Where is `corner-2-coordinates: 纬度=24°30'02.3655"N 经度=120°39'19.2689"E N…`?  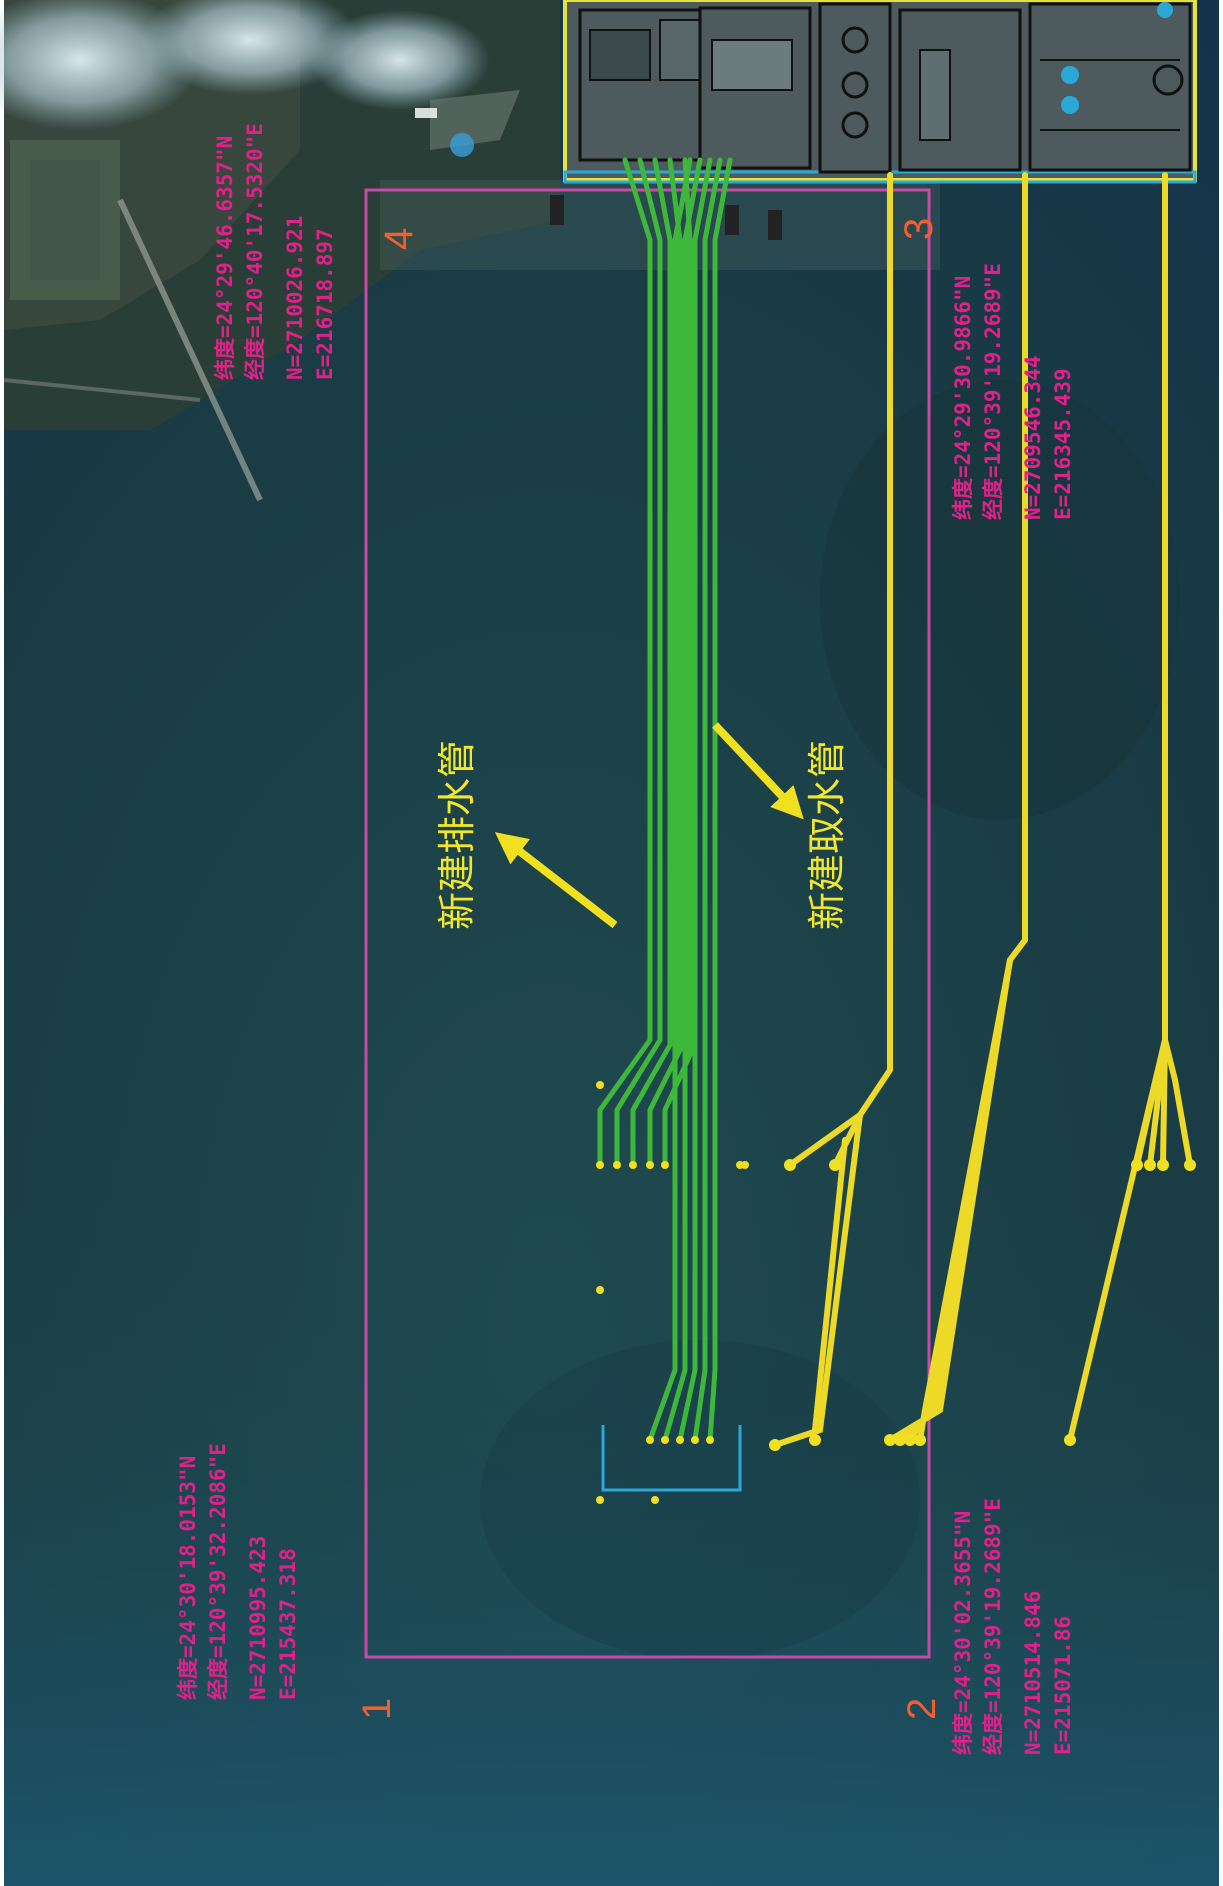 corner-2-coordinates: 纬度=24°30'02.3655"N 经度=120°39'19.2689"E N… is located at coordinates (1013, 1626).